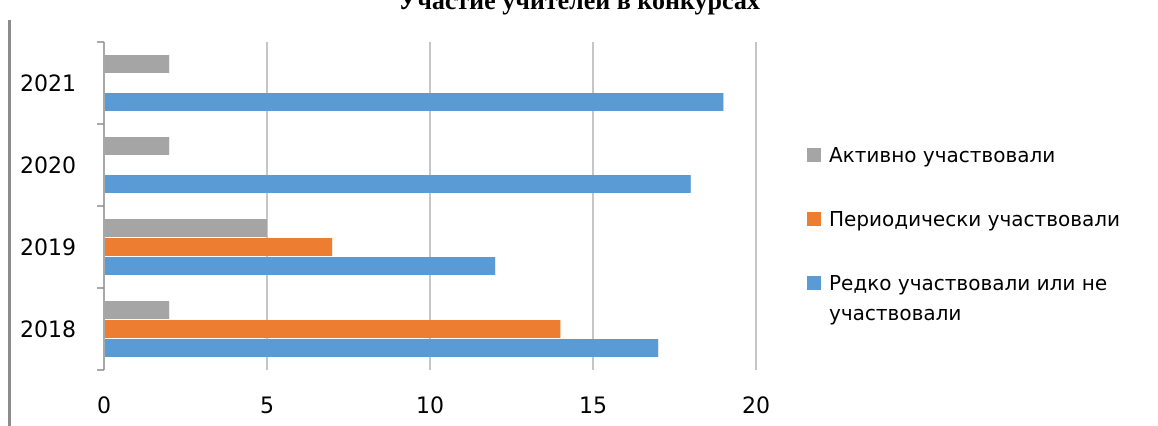 Image resolution: width=1158 pixels, height=426 pixels. Describe the element at coordinates (48, 207) in the screenshot. I see `y-tick-labels: 2018 2019 2020 2021` at that location.